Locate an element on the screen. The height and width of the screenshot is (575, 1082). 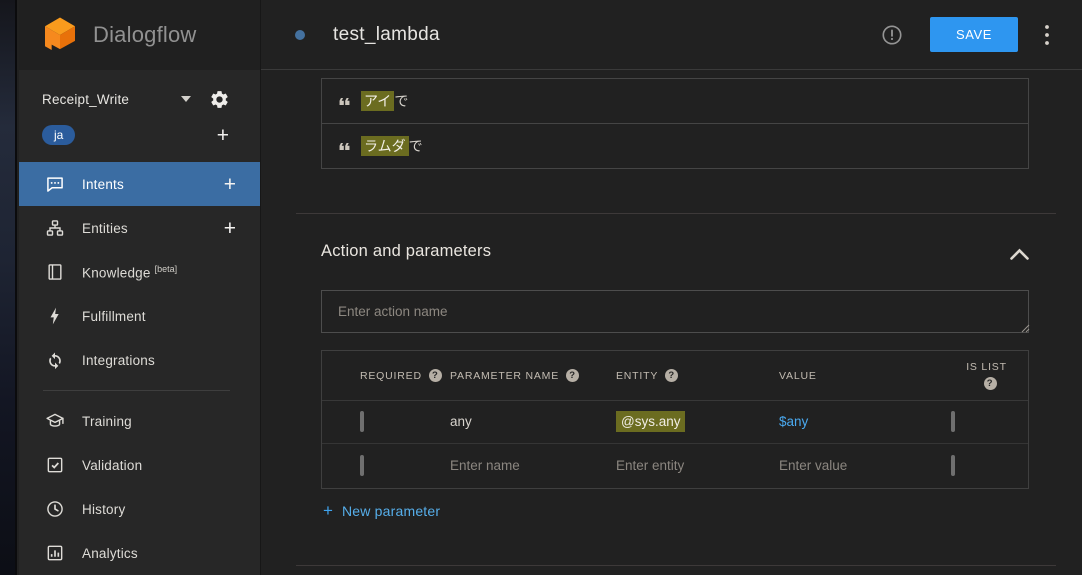
logo-area: Dialogflow is located at coordinates (139, 35).